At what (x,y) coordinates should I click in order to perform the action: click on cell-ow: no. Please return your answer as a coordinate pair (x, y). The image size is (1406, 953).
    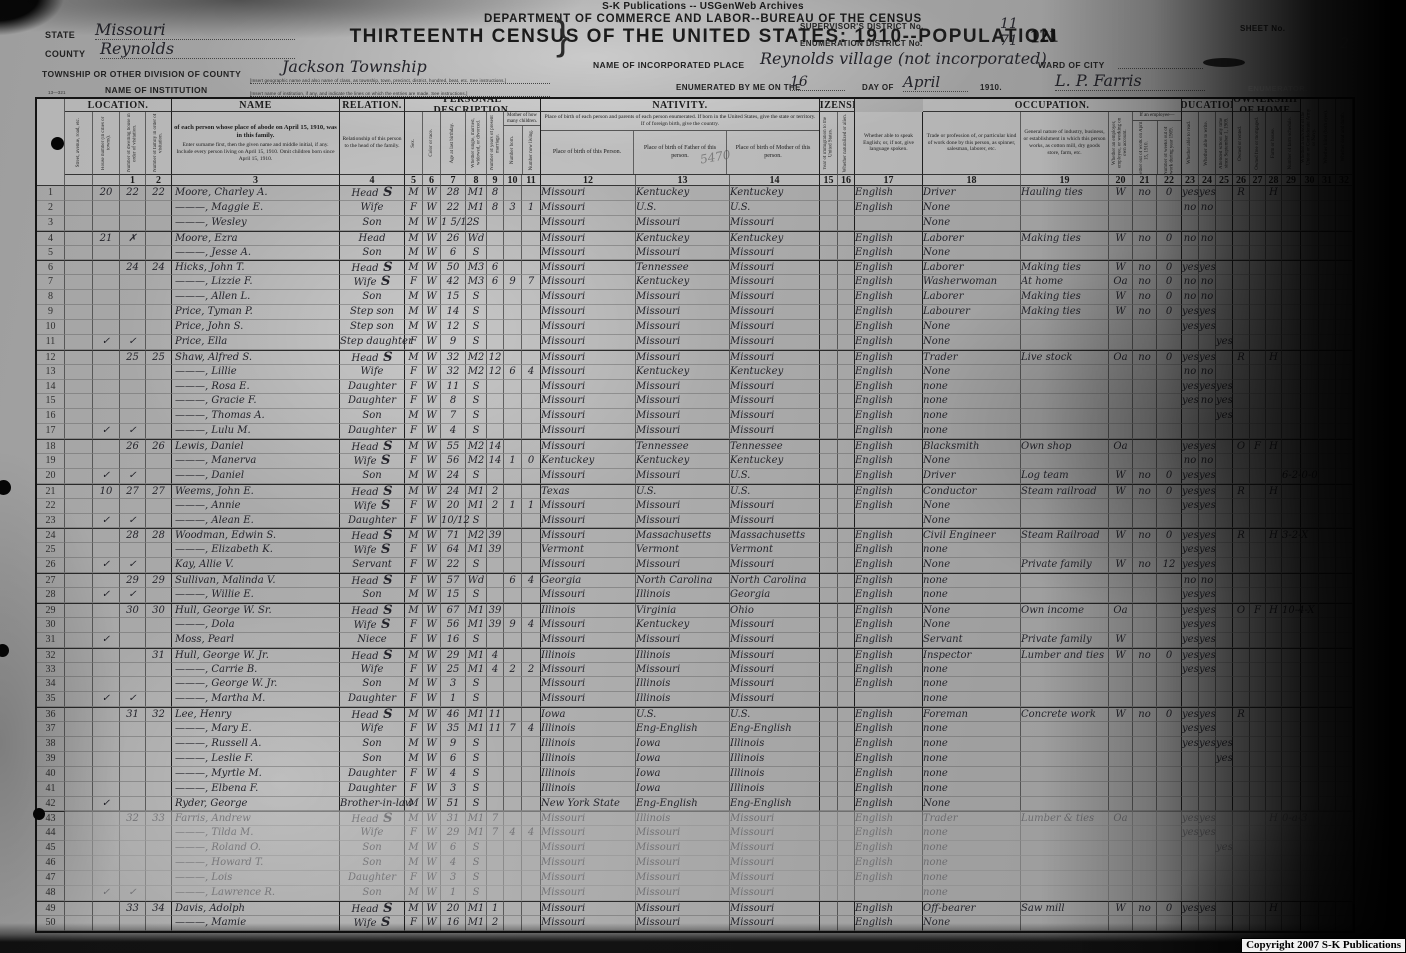
    Looking at the image, I should click on (1145, 566).